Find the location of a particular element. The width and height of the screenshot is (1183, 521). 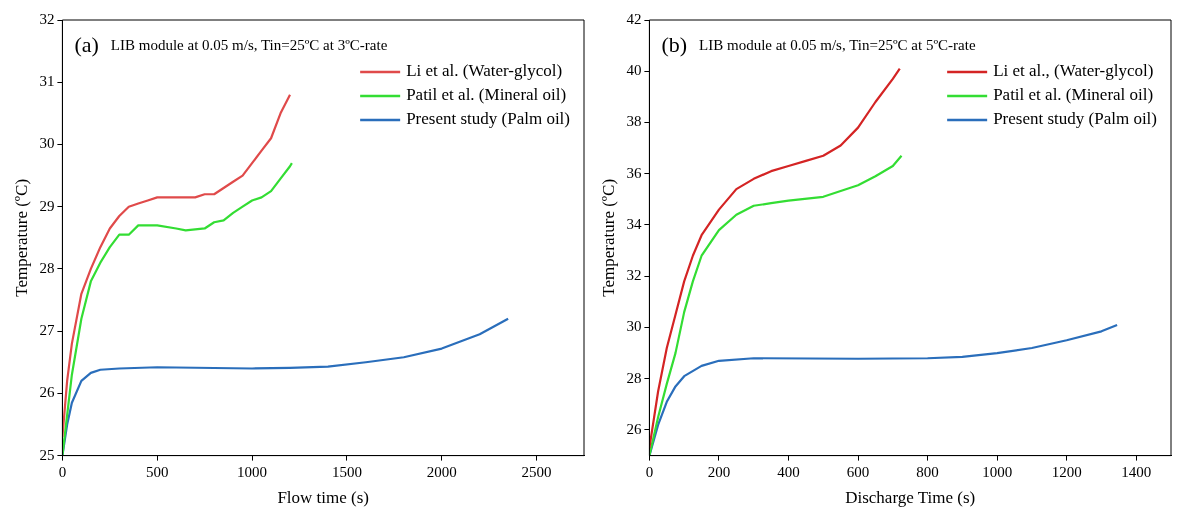

x-tick-label: 600 is located at coordinates (858, 471).